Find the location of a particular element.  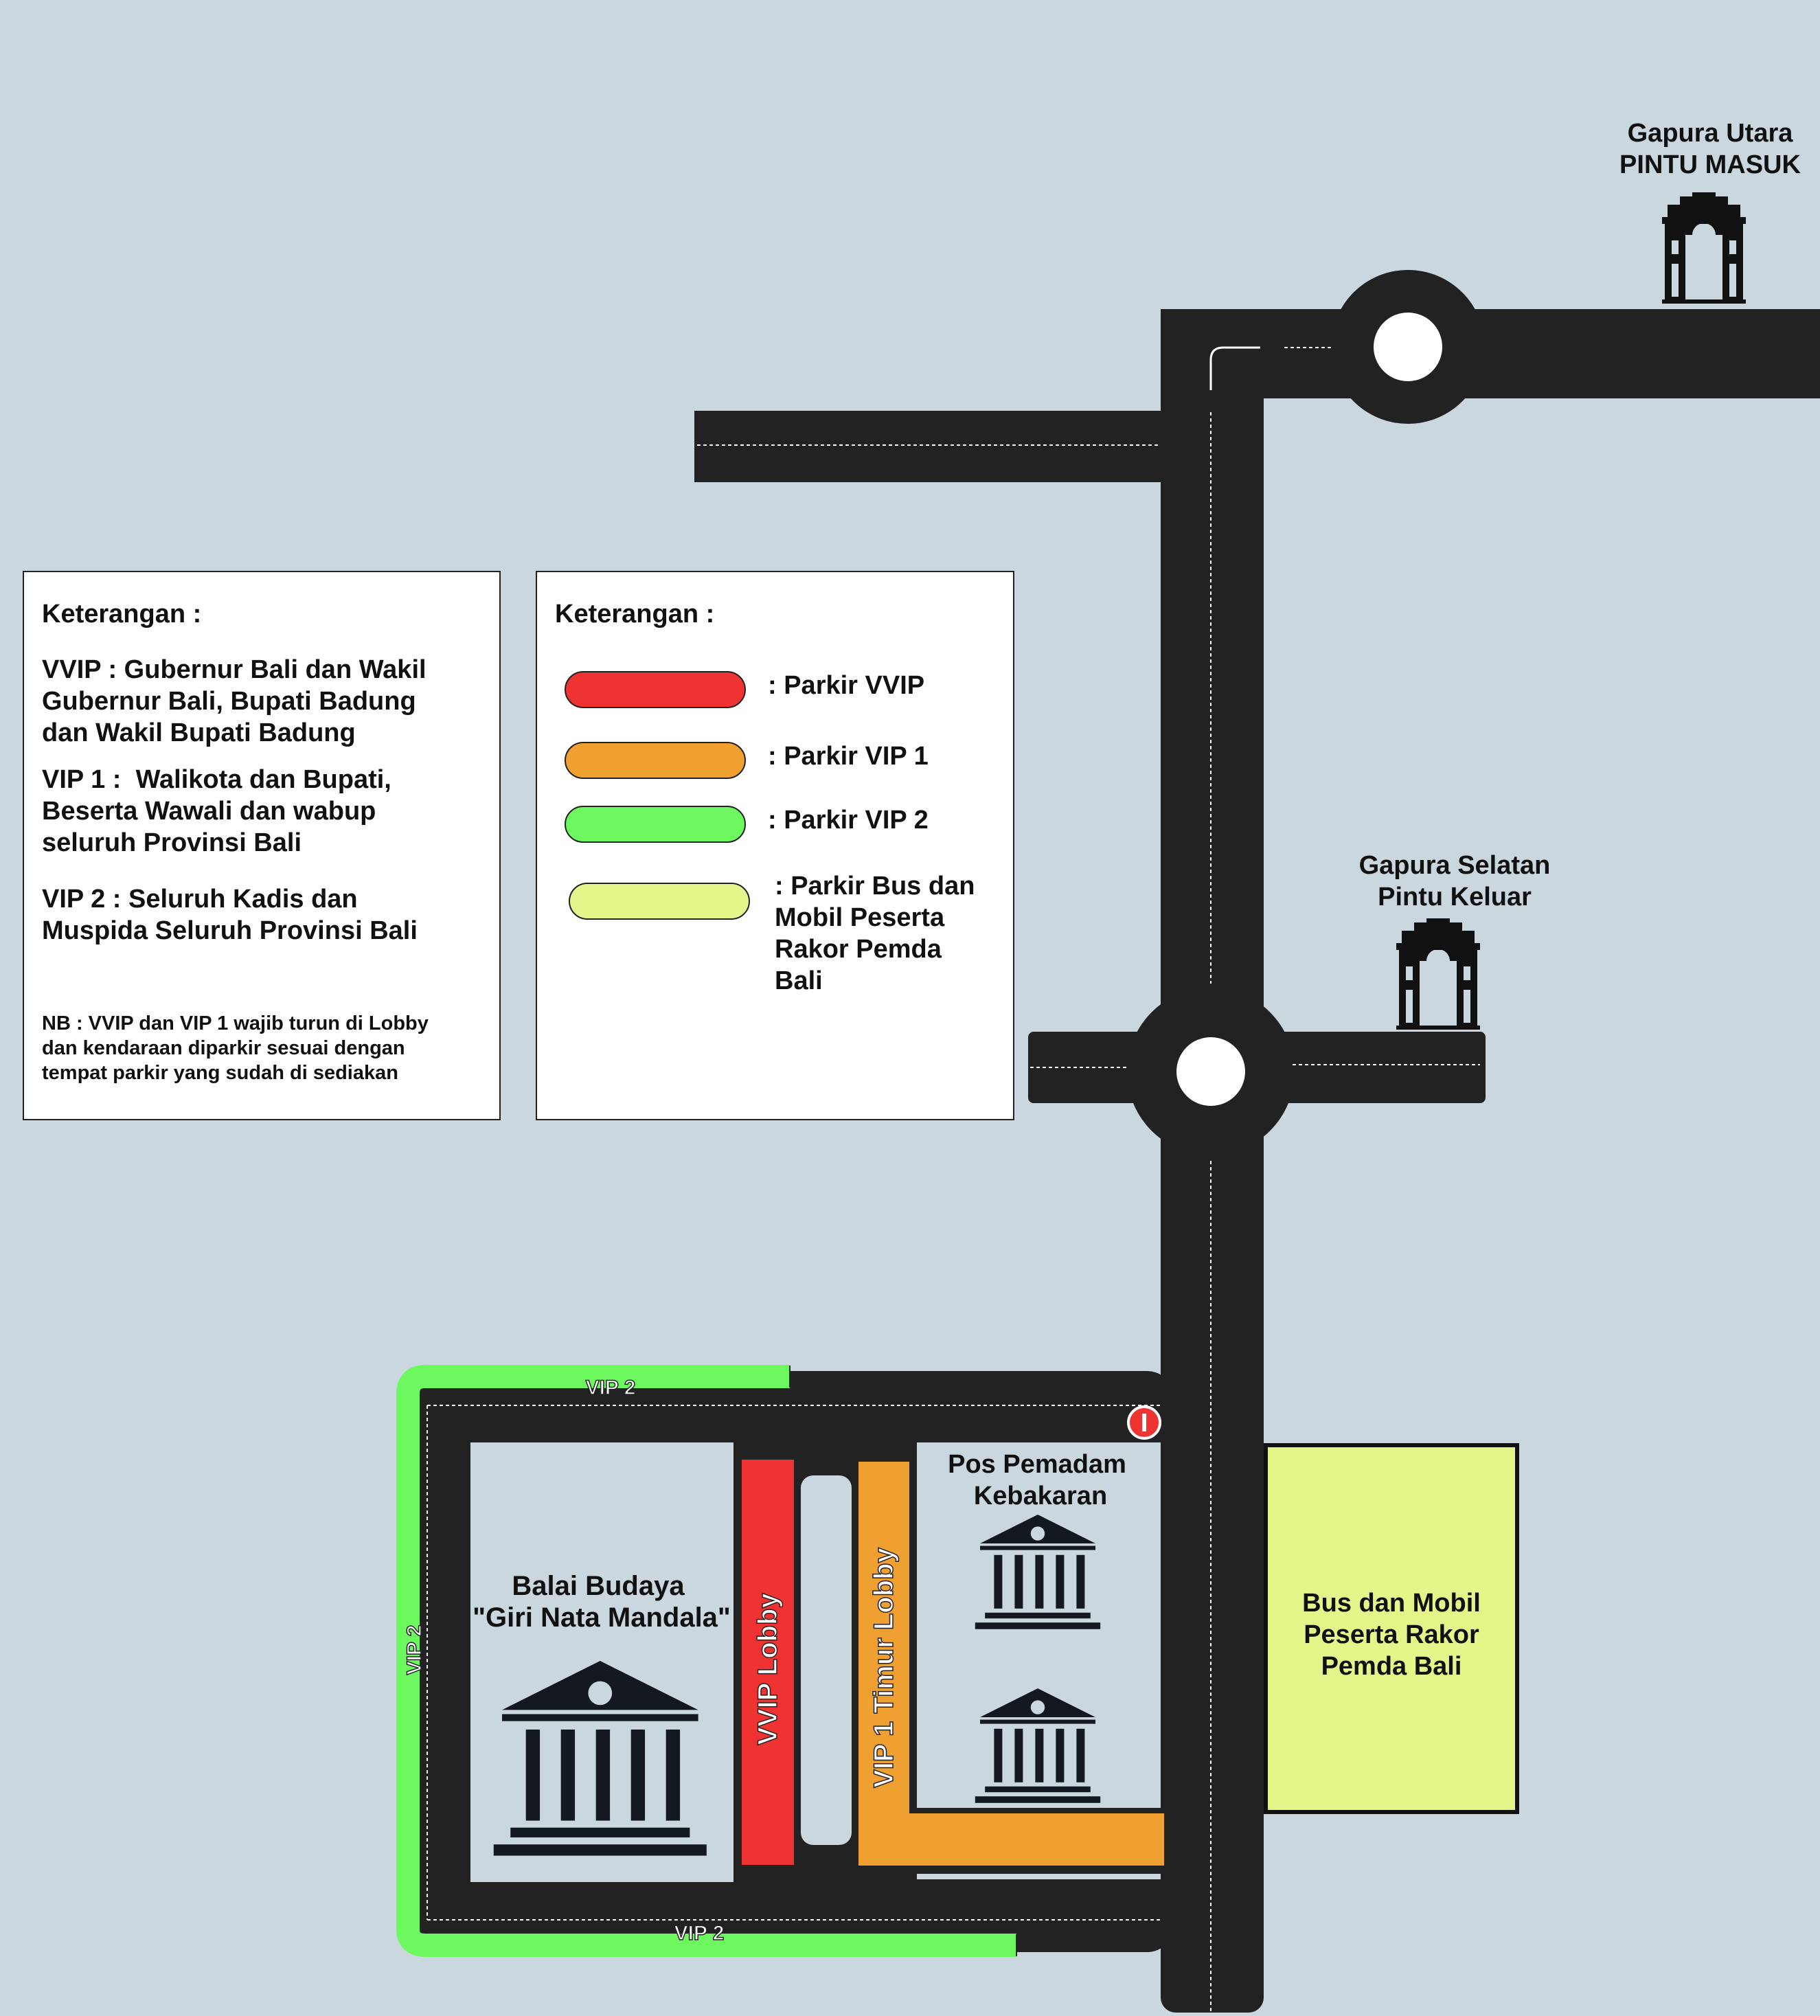

legend-label-vip1: : Parkir VIP 1 is located at coordinates (848, 757).